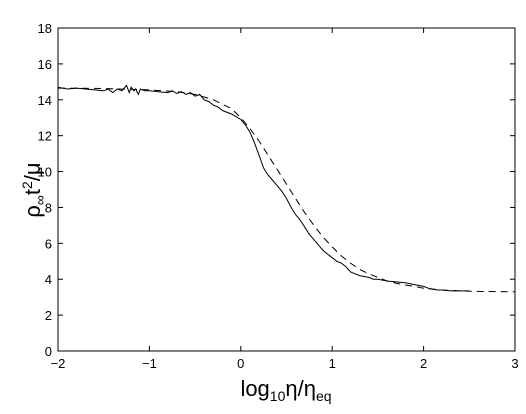 The width and height of the screenshot is (526, 414). What do you see at coordinates (58, 363) in the screenshot?
I see `x-tick-label: −2` at bounding box center [58, 363].